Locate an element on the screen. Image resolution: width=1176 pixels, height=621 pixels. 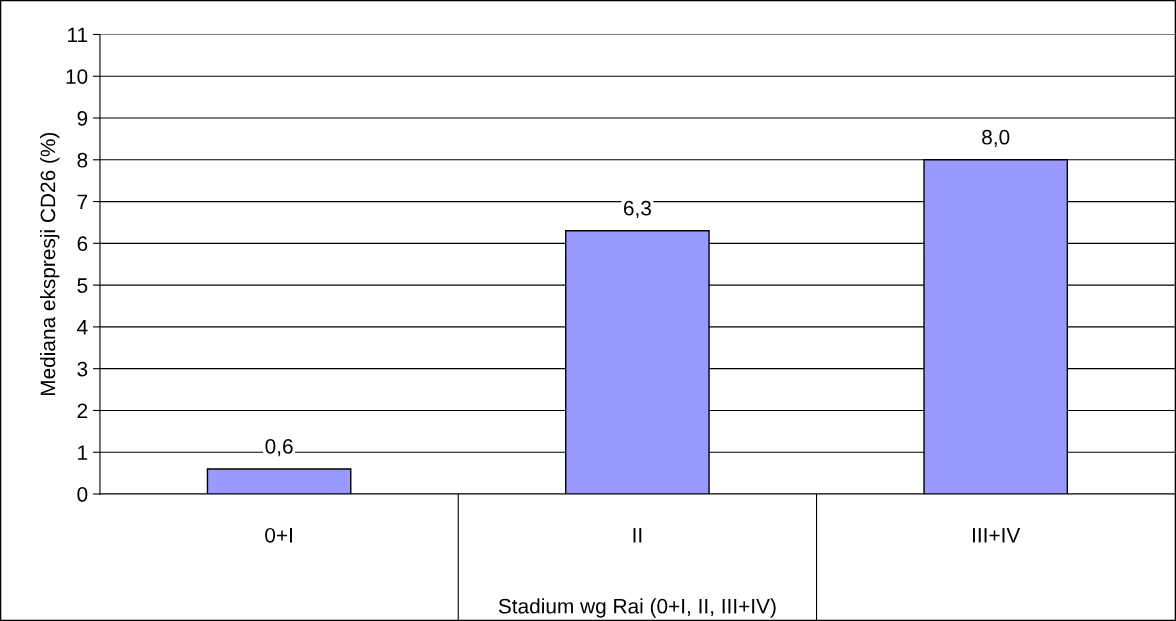
y-tick-label: 6 is located at coordinates (82, 244).